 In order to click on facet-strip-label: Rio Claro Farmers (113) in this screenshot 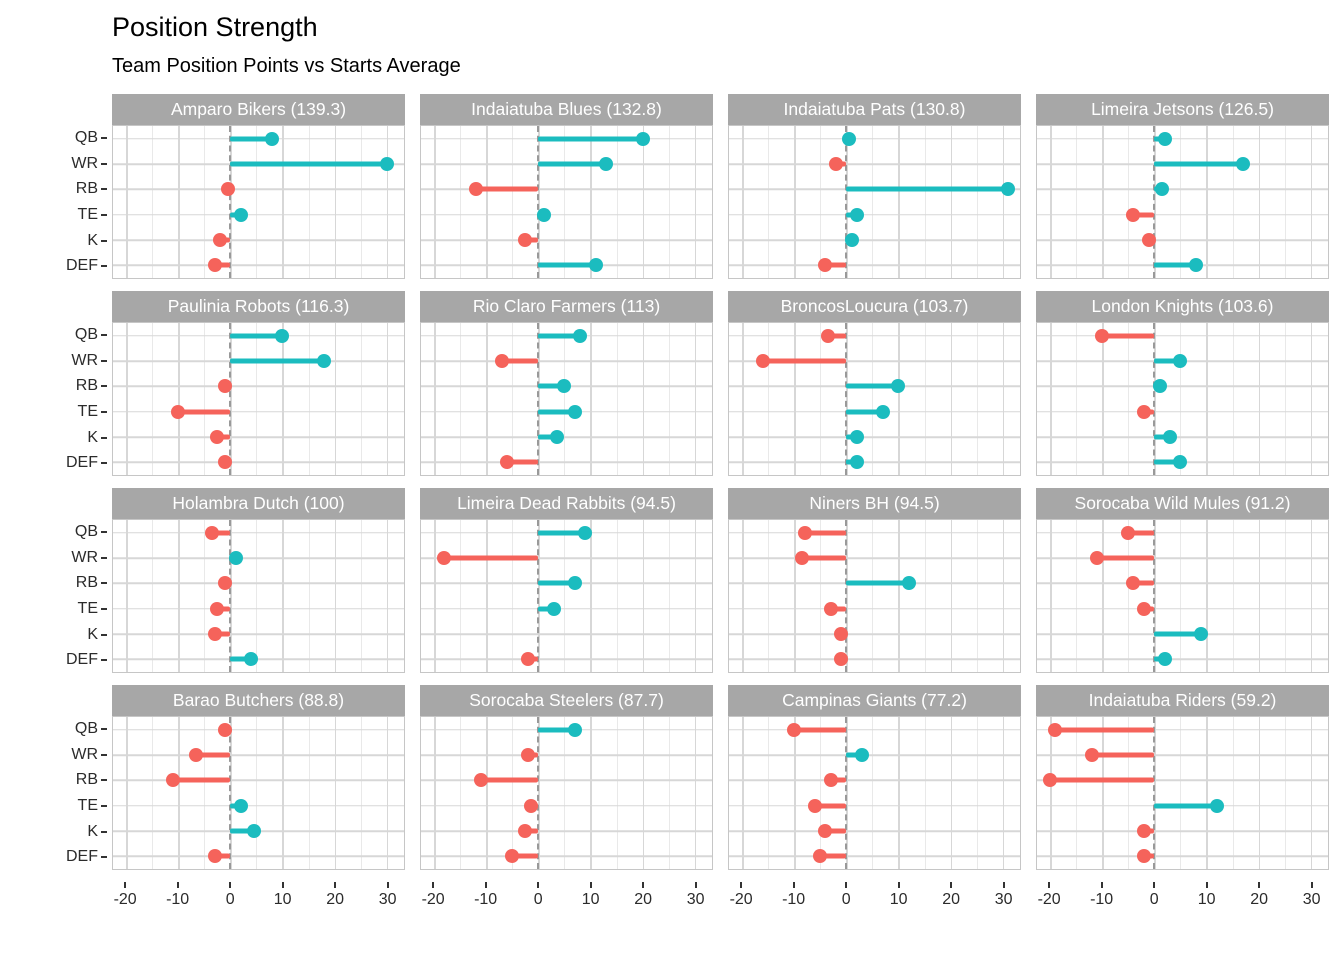, I will do `click(566, 306)`.